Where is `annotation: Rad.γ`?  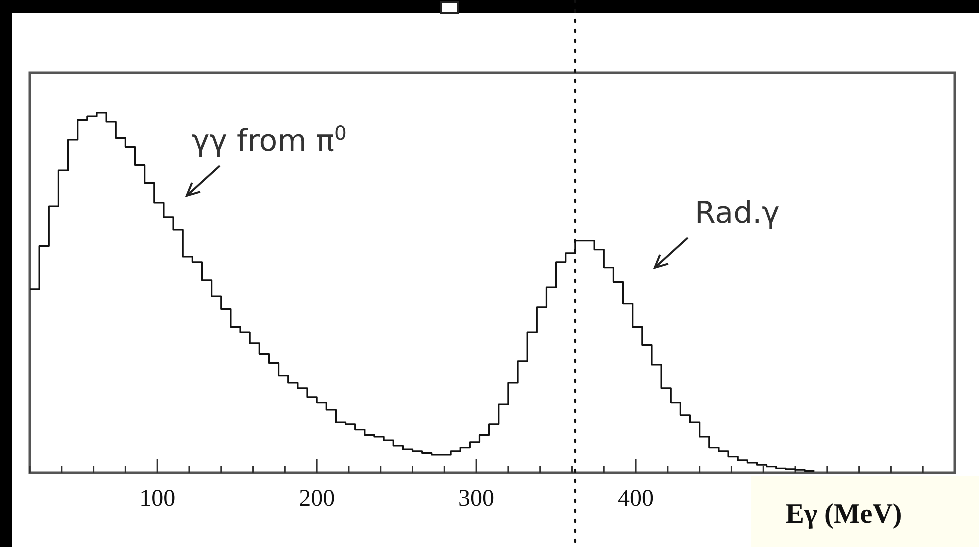
annotation: Rad.γ is located at coordinates (737, 213).